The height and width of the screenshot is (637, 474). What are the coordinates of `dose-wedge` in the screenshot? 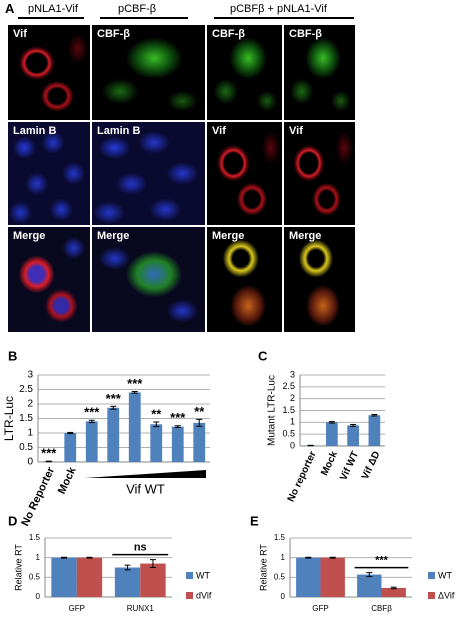 It's located at (145, 474).